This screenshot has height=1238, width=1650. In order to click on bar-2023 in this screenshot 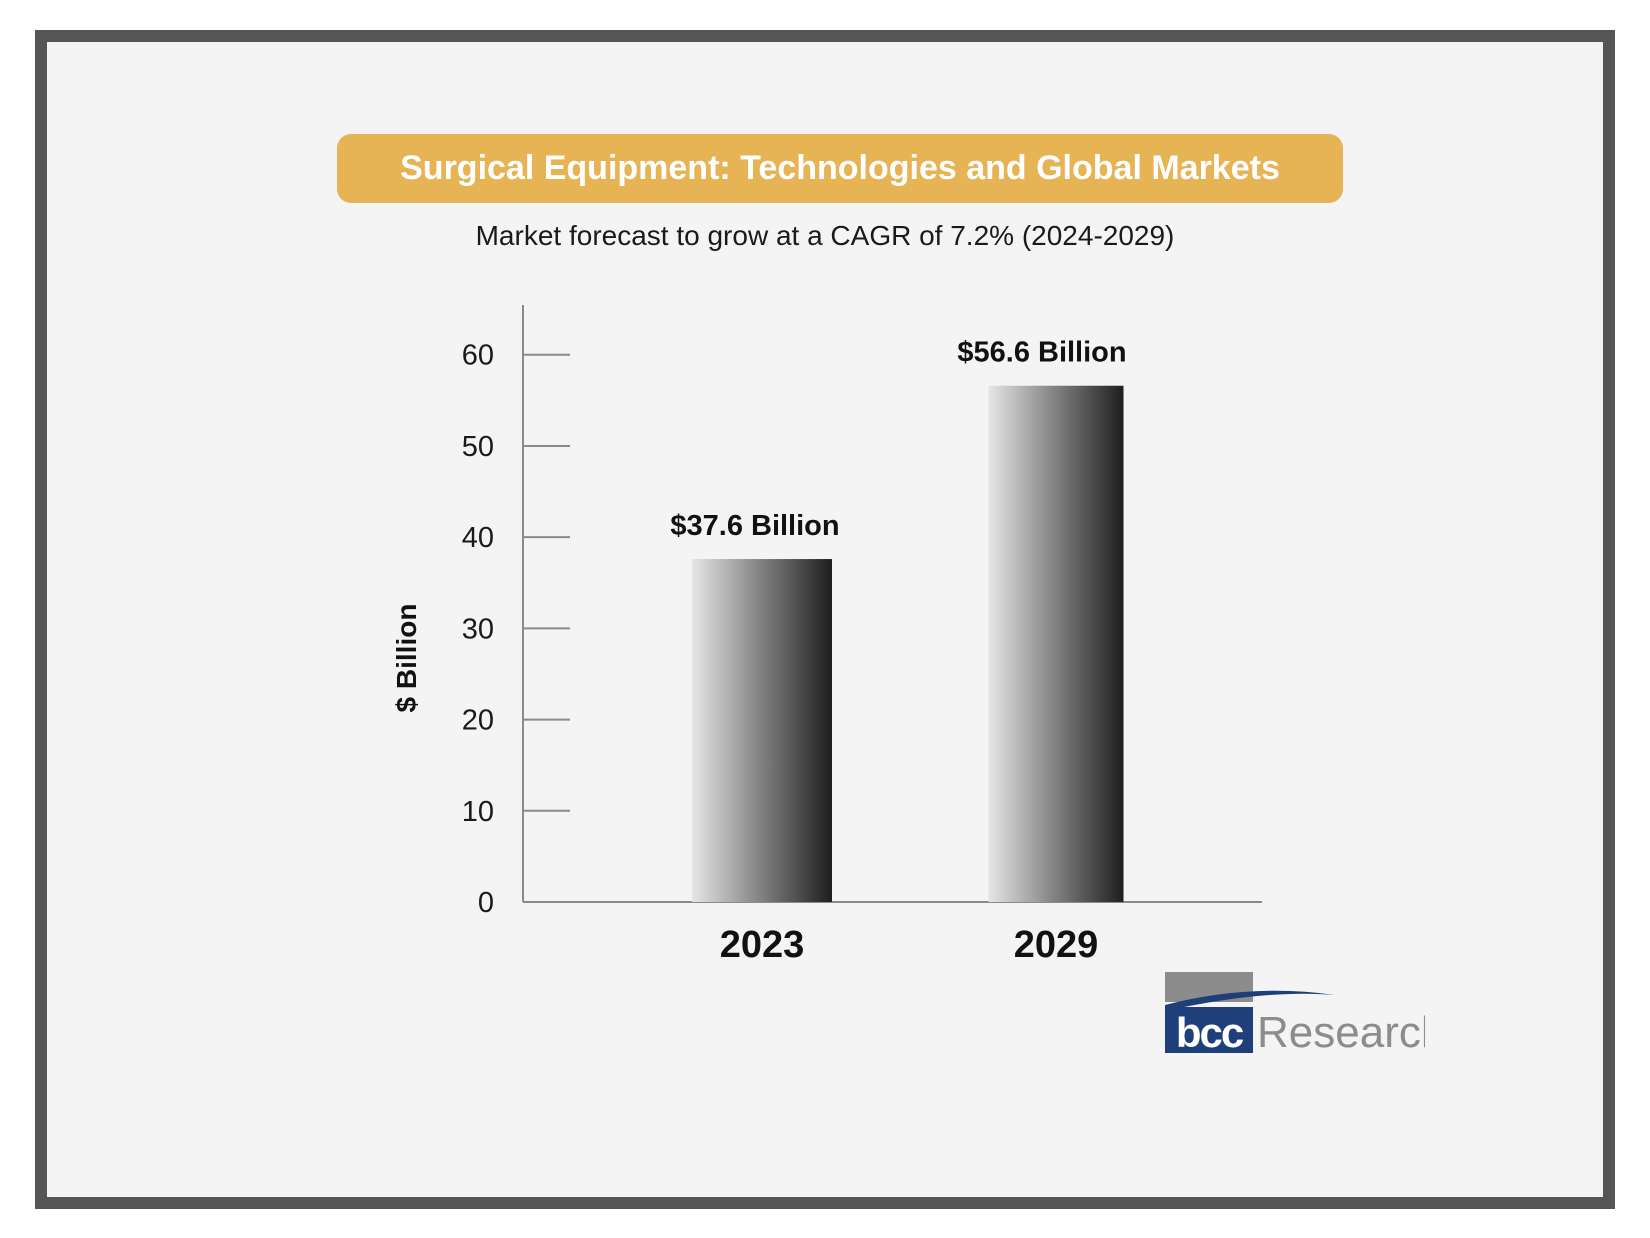, I will do `click(762, 730)`.